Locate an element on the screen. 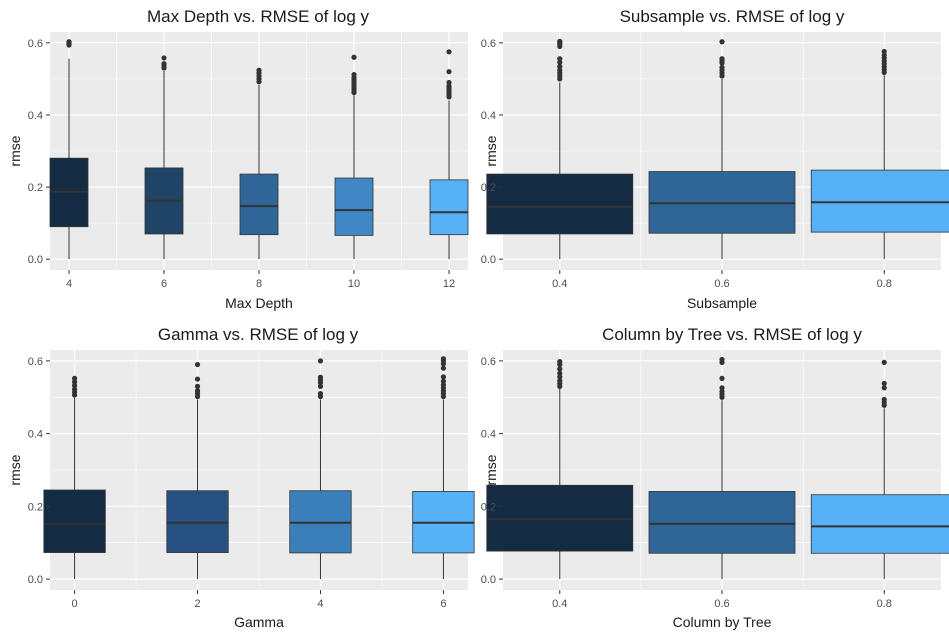 Image resolution: width=949 pixels, height=637 pixels. chart-title: Subsample vs. RMSE of log y is located at coordinates (732, 16).